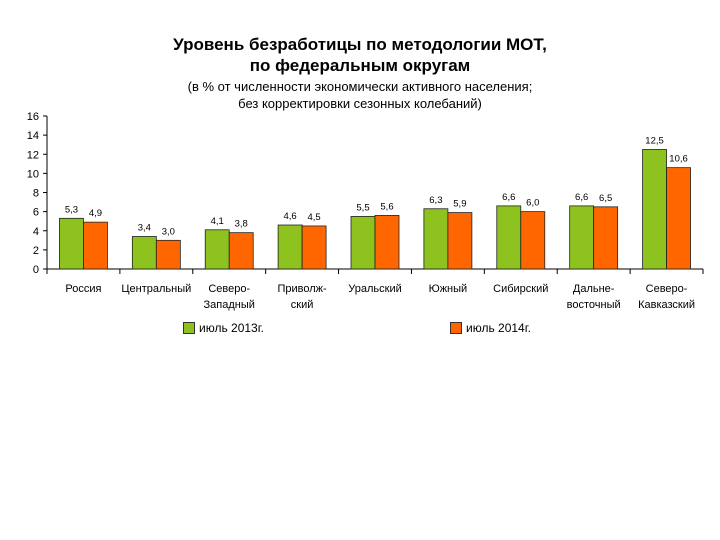  What do you see at coordinates (374, 289) in the screenshot?
I see `category-label: Уральский` at bounding box center [374, 289].